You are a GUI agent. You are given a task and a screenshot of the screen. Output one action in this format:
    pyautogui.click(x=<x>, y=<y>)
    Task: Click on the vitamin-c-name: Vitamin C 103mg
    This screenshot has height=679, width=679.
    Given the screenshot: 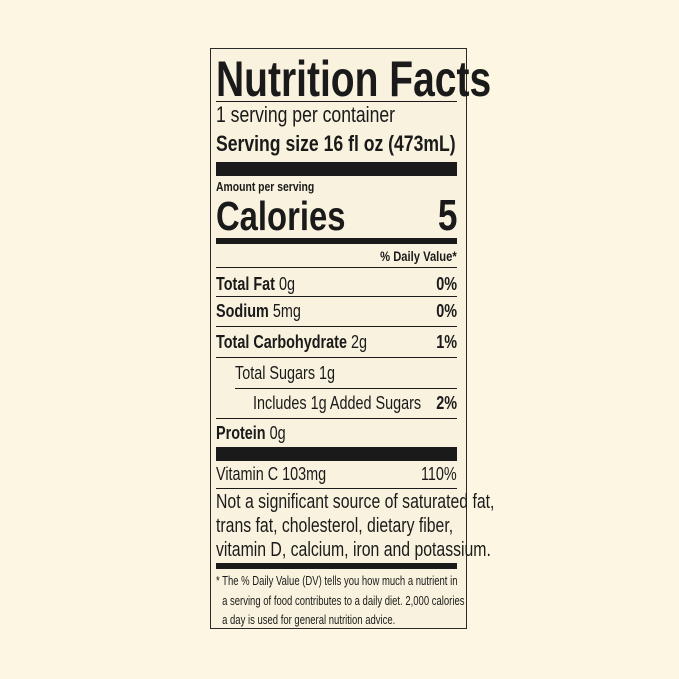 What is the action you would take?
    pyautogui.click(x=271, y=474)
    